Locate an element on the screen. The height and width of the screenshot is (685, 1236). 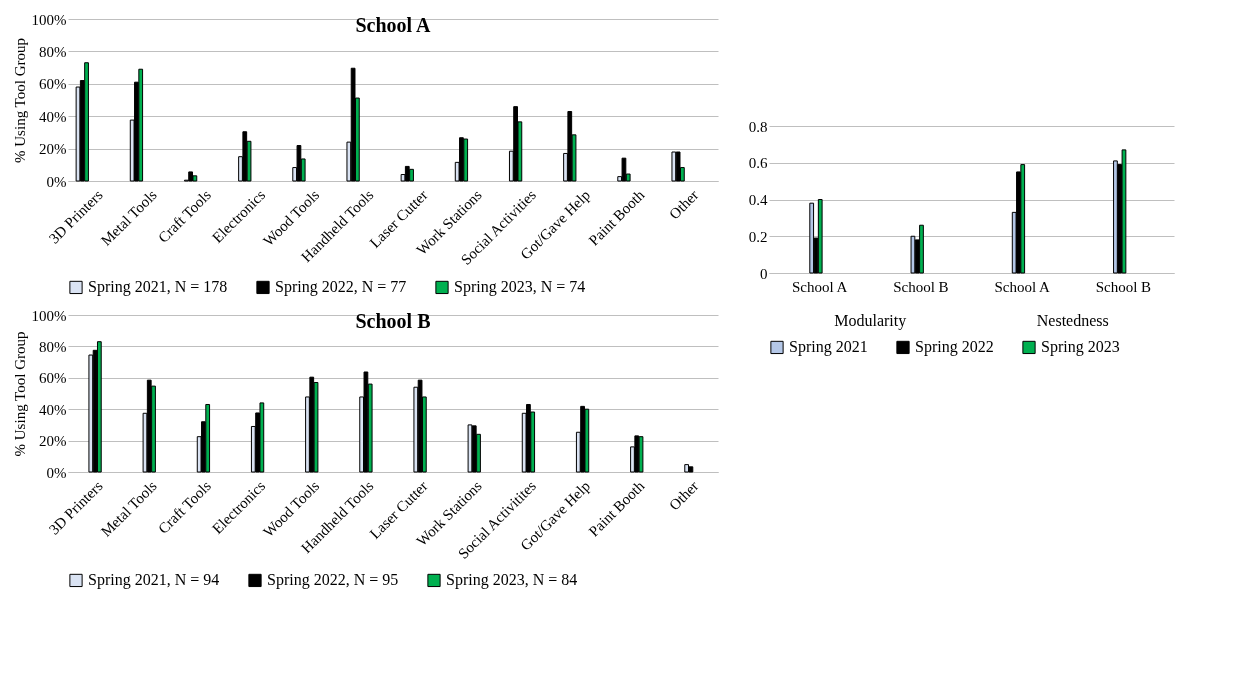
legend-label: Spring 2022 is located at coordinates (954, 347).